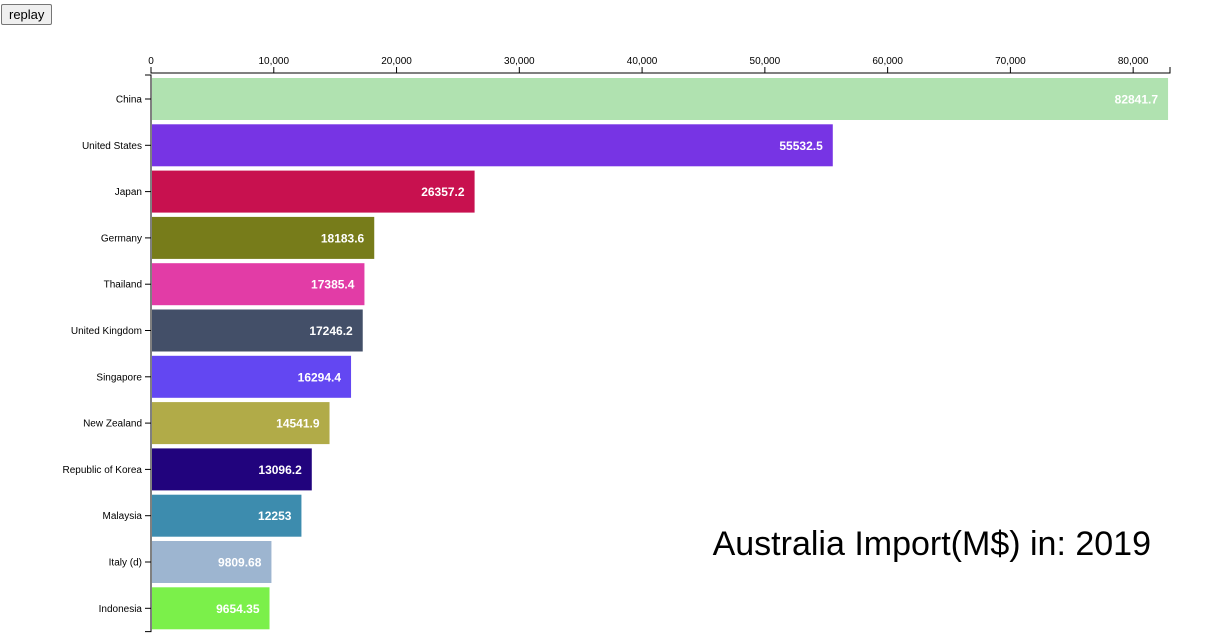  What do you see at coordinates (1010, 61) in the screenshot?
I see `x-tick-label: 70,000` at bounding box center [1010, 61].